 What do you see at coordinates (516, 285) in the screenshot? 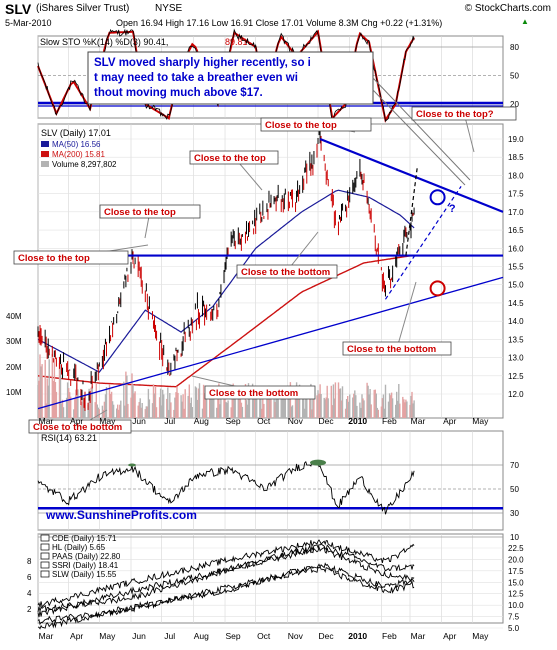
I see `price-tick-label: 15.0` at bounding box center [516, 285].